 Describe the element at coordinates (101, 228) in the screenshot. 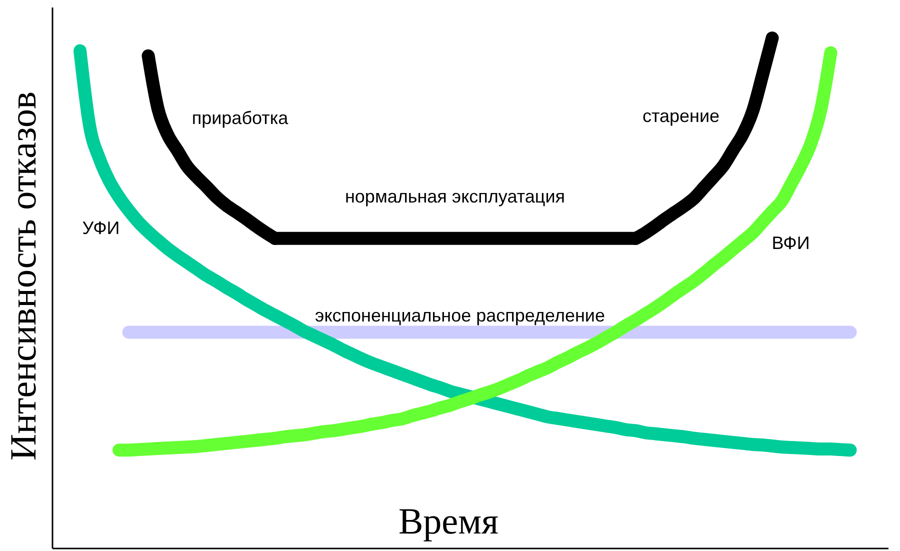

I see `series-label: УФИ` at that location.